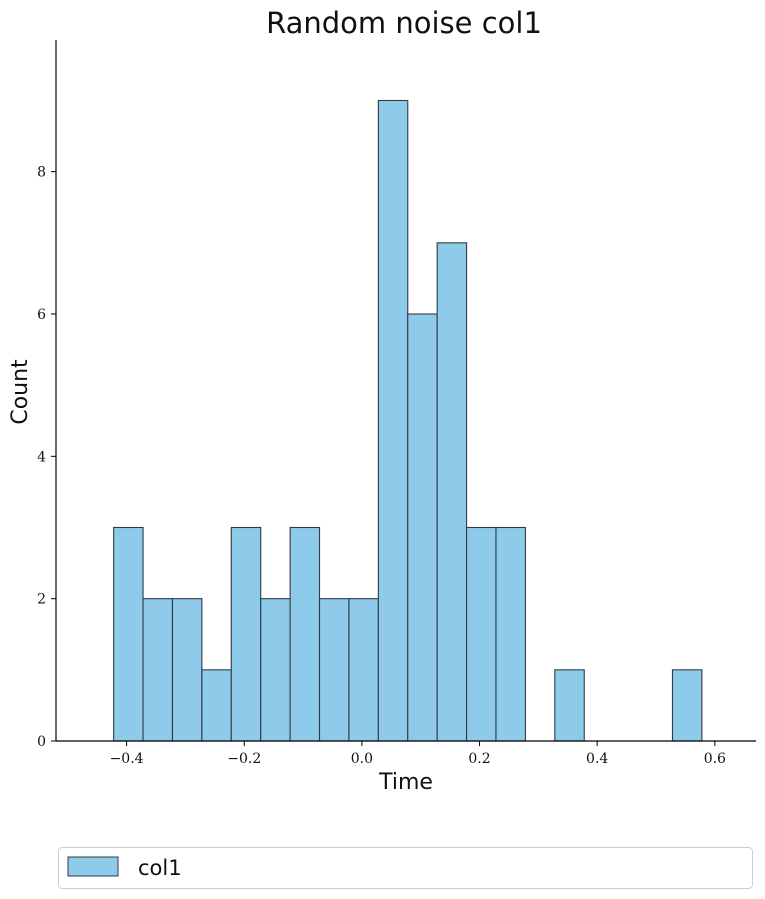  I want to click on x-ticks: −0.4 −0.2 0.0 0.2 0.4 0.6, so click(418, 754).